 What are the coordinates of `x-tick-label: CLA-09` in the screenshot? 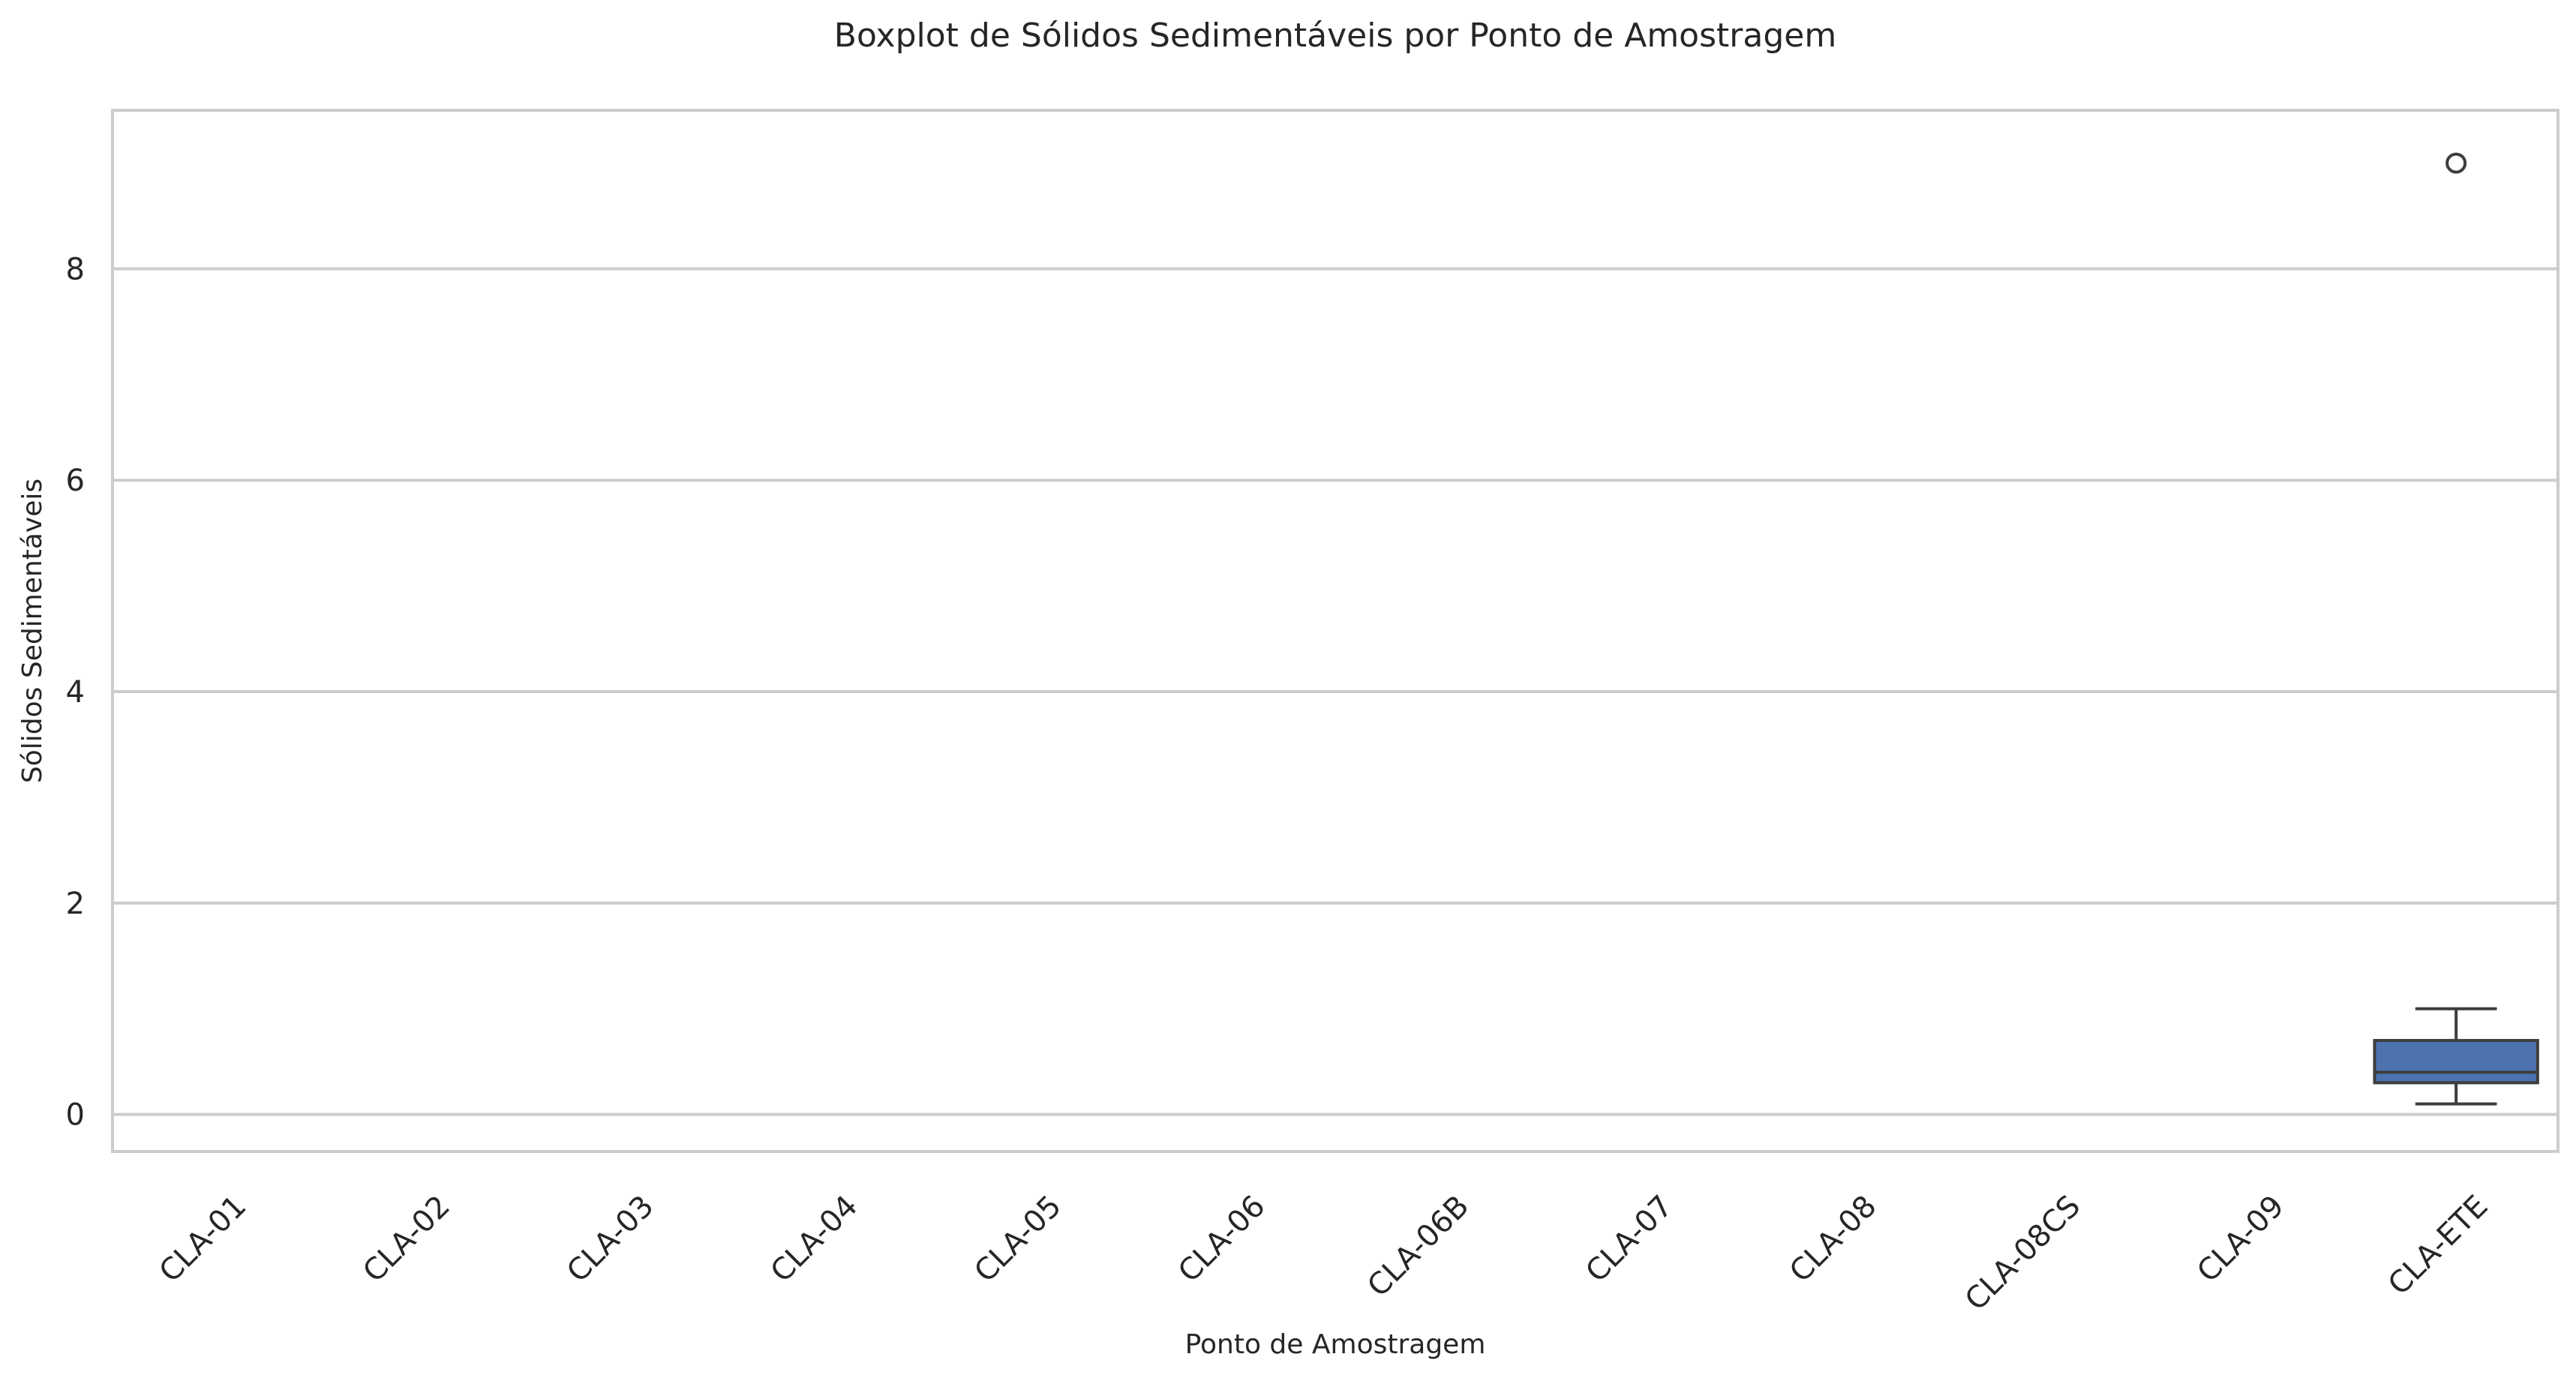 It's located at (2240, 1239).